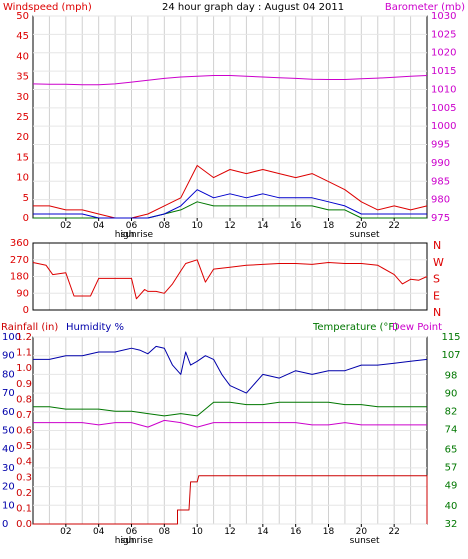 The width and height of the screenshot is (468, 559). What do you see at coordinates (22, 117) in the screenshot?
I see `wind-tick-label: 25` at bounding box center [22, 117].